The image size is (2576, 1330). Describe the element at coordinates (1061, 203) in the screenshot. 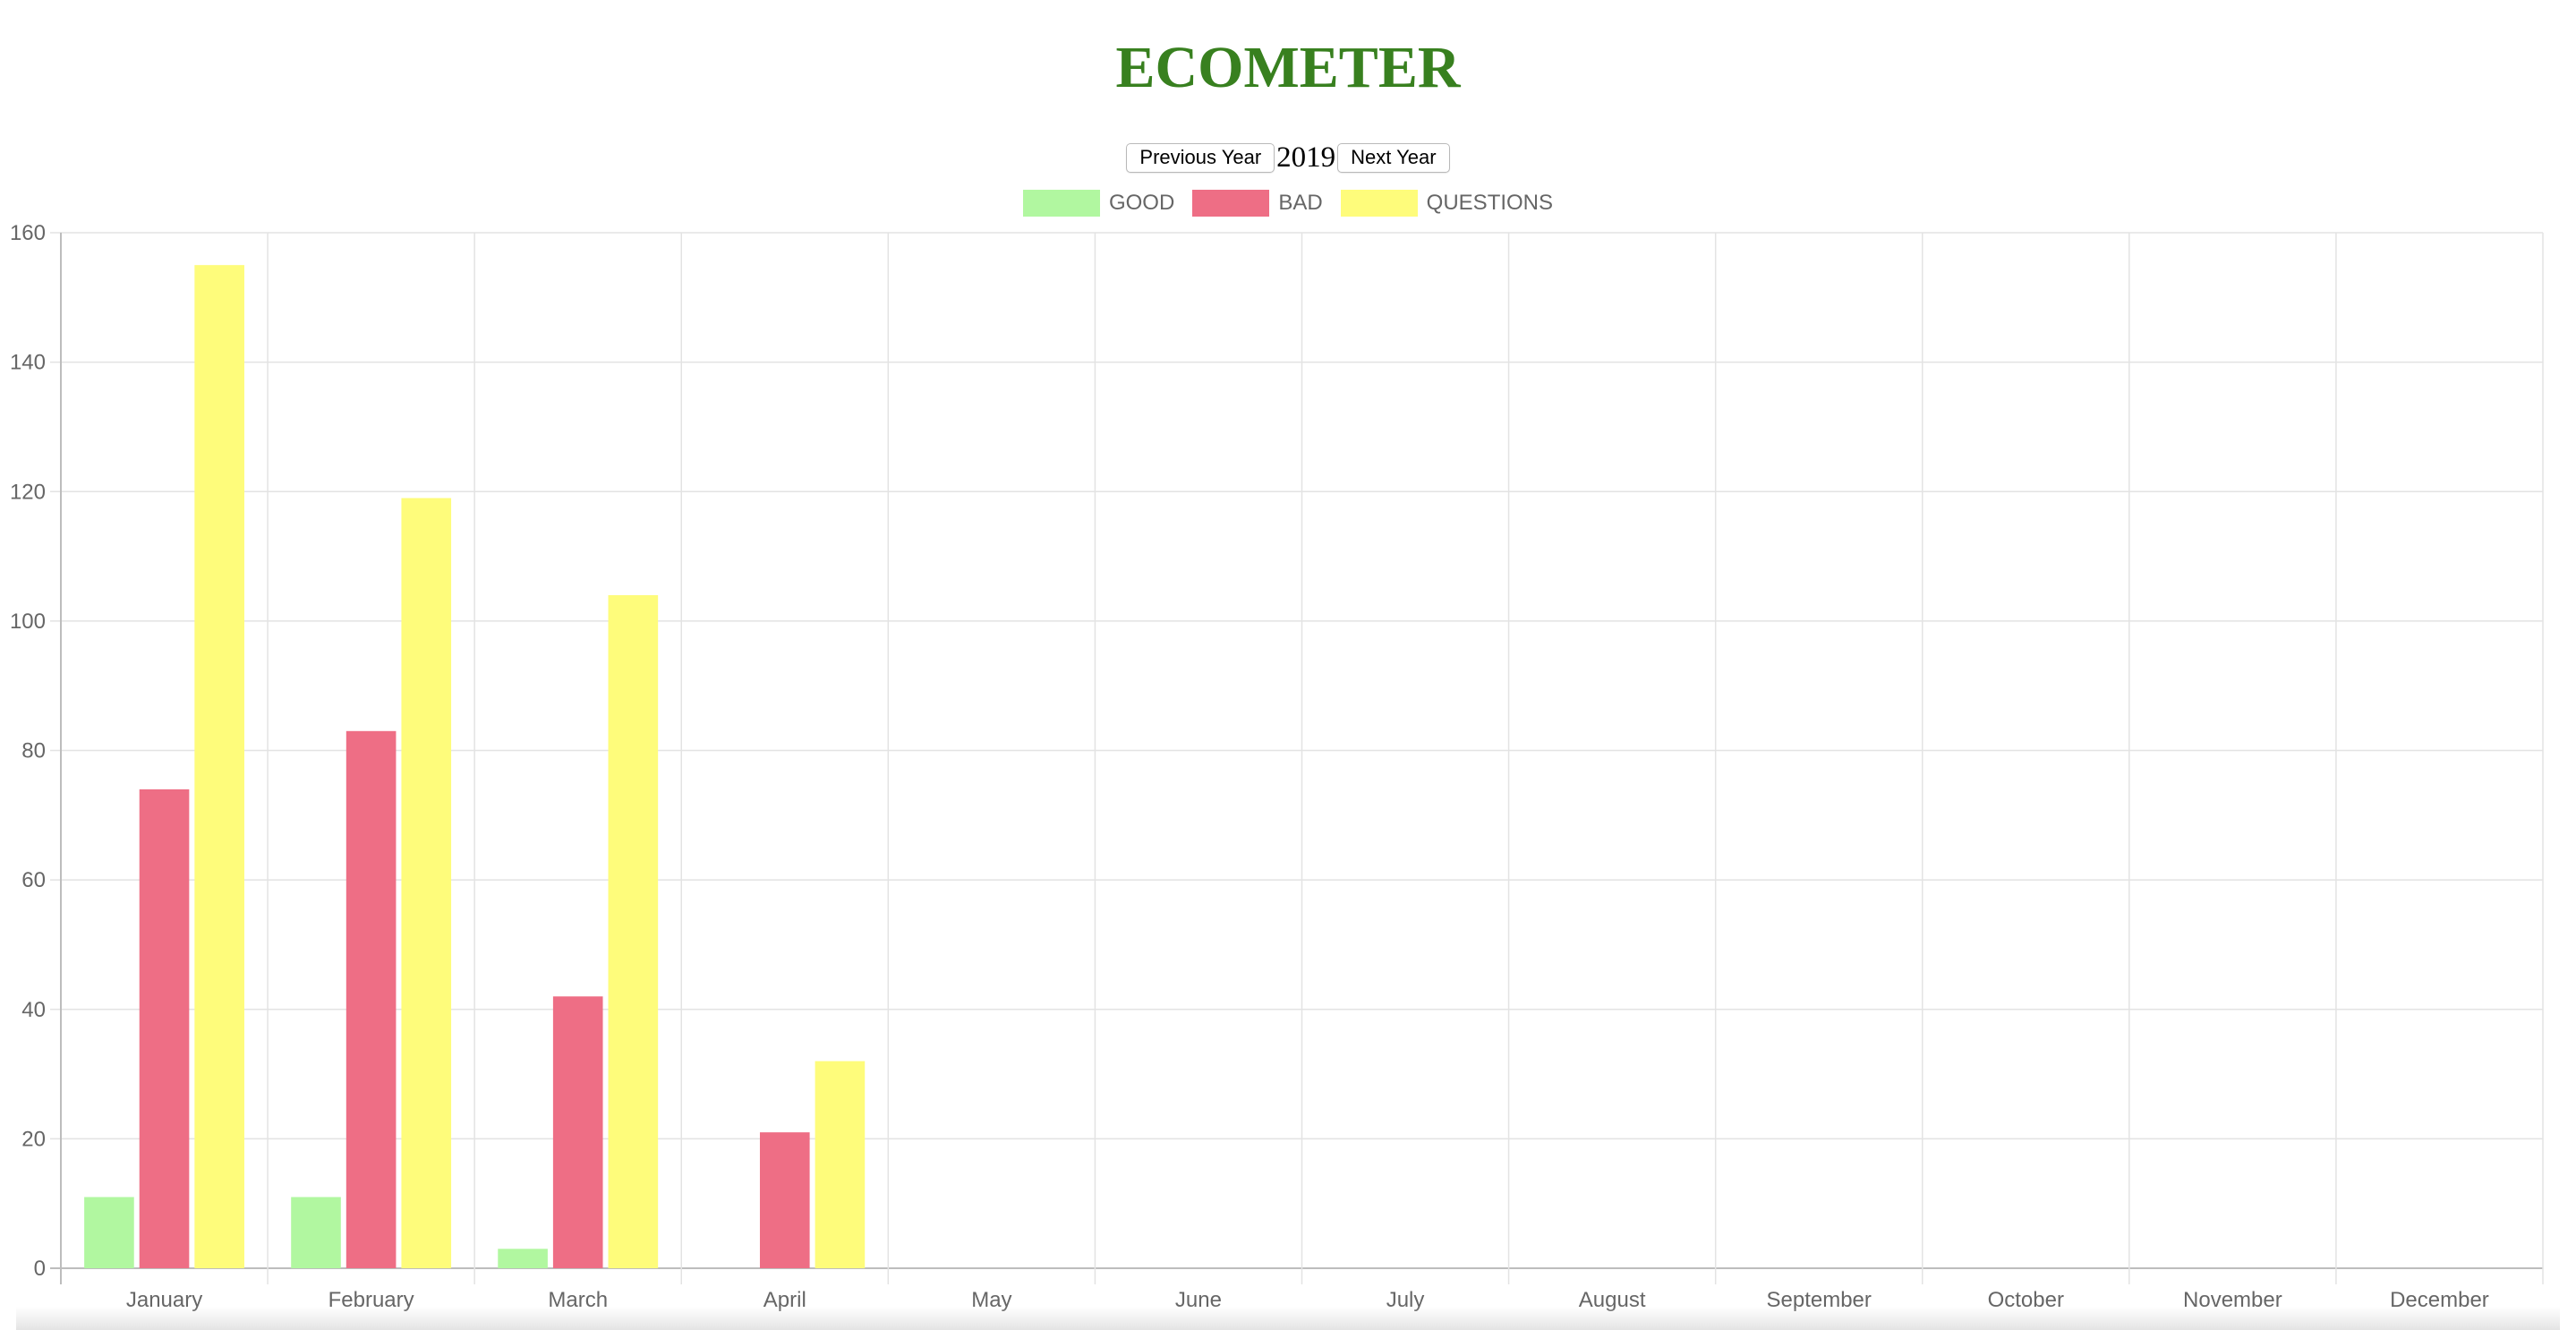

I see `legend-swatch-good` at that location.